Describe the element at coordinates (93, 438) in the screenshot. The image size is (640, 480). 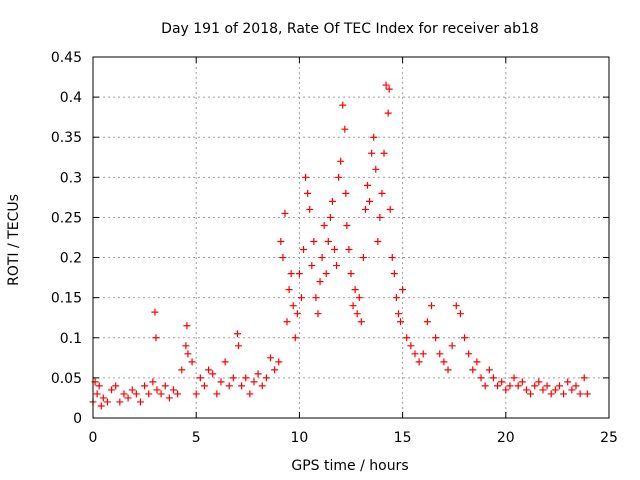
I see `x-tick-label: 0` at that location.